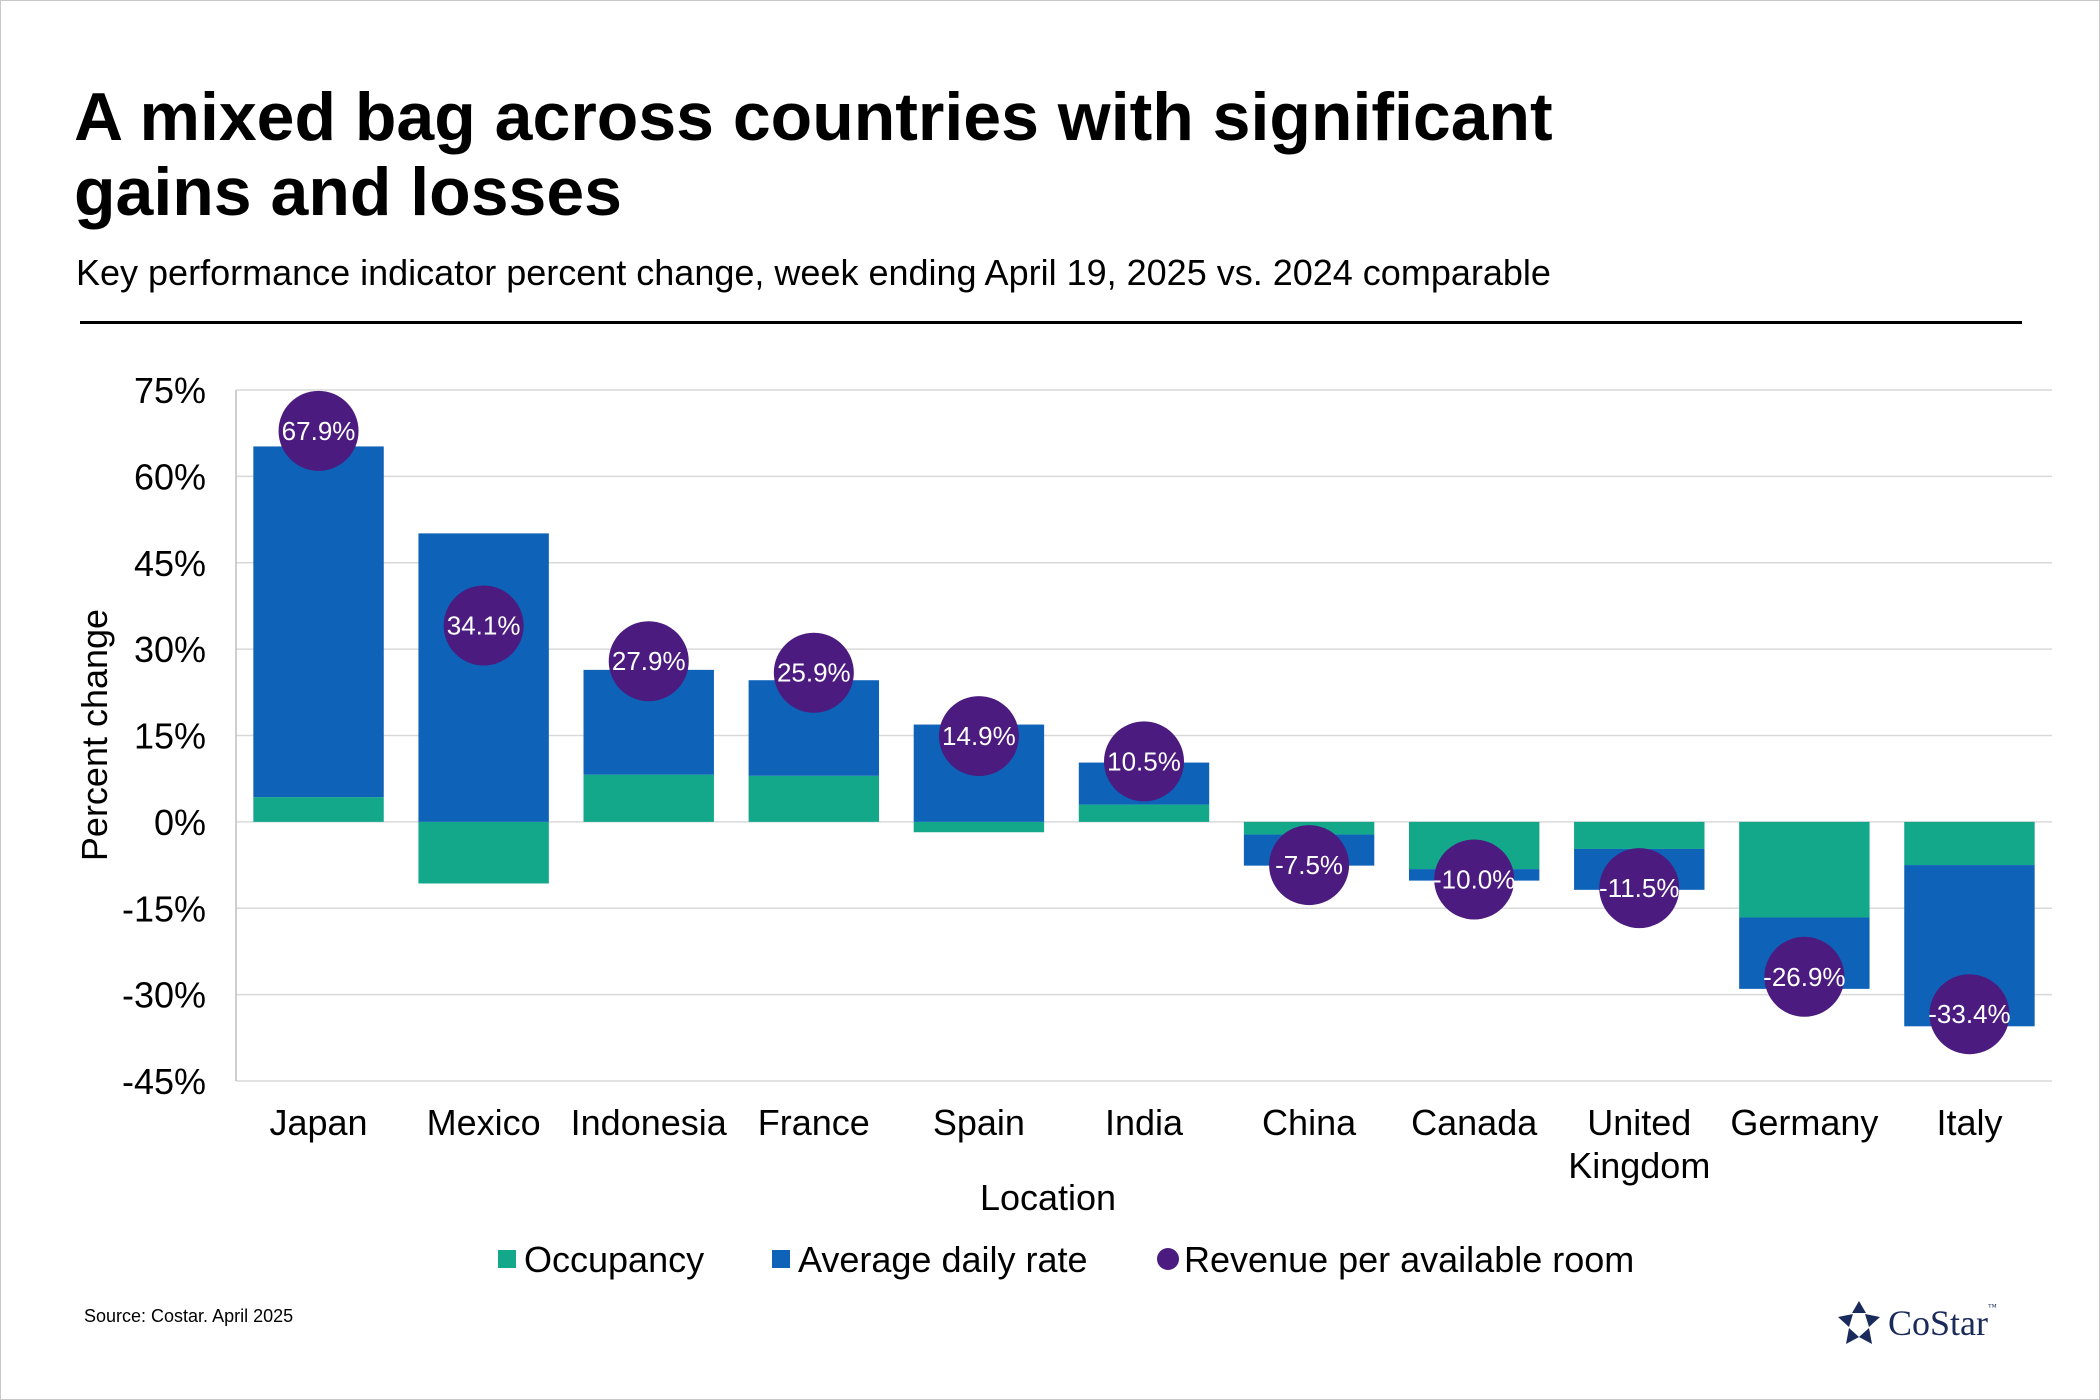  I want to click on x-tick-label: Germany, so click(1804, 1122).